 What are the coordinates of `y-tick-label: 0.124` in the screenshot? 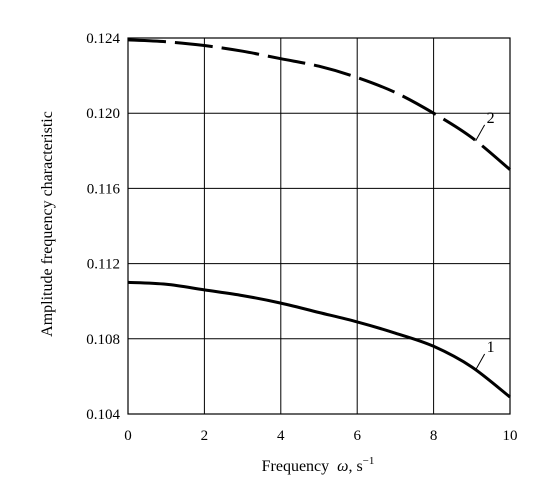 It's located at (103, 39).